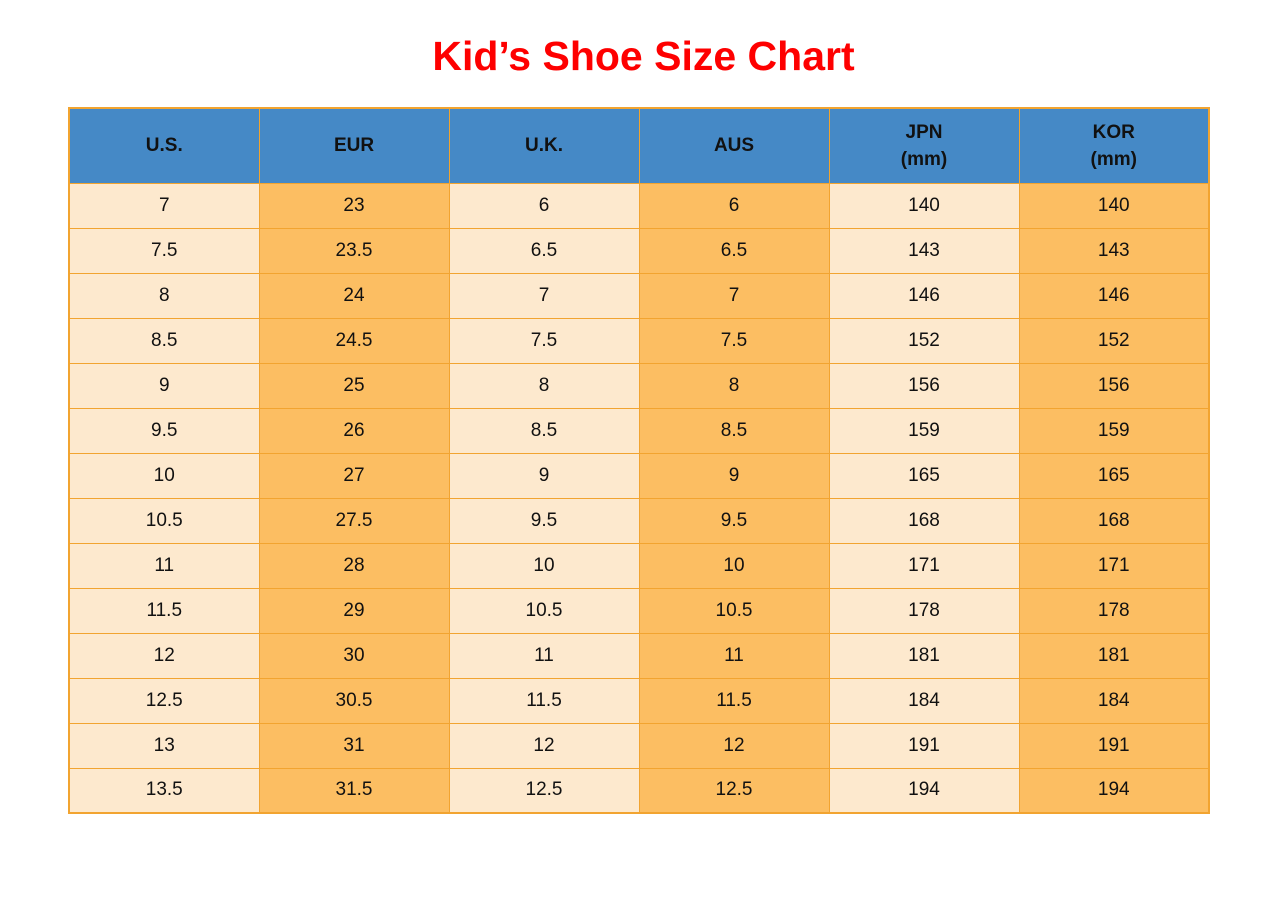  Describe the element at coordinates (354, 610) in the screenshot. I see `table-cell: 29` at that location.